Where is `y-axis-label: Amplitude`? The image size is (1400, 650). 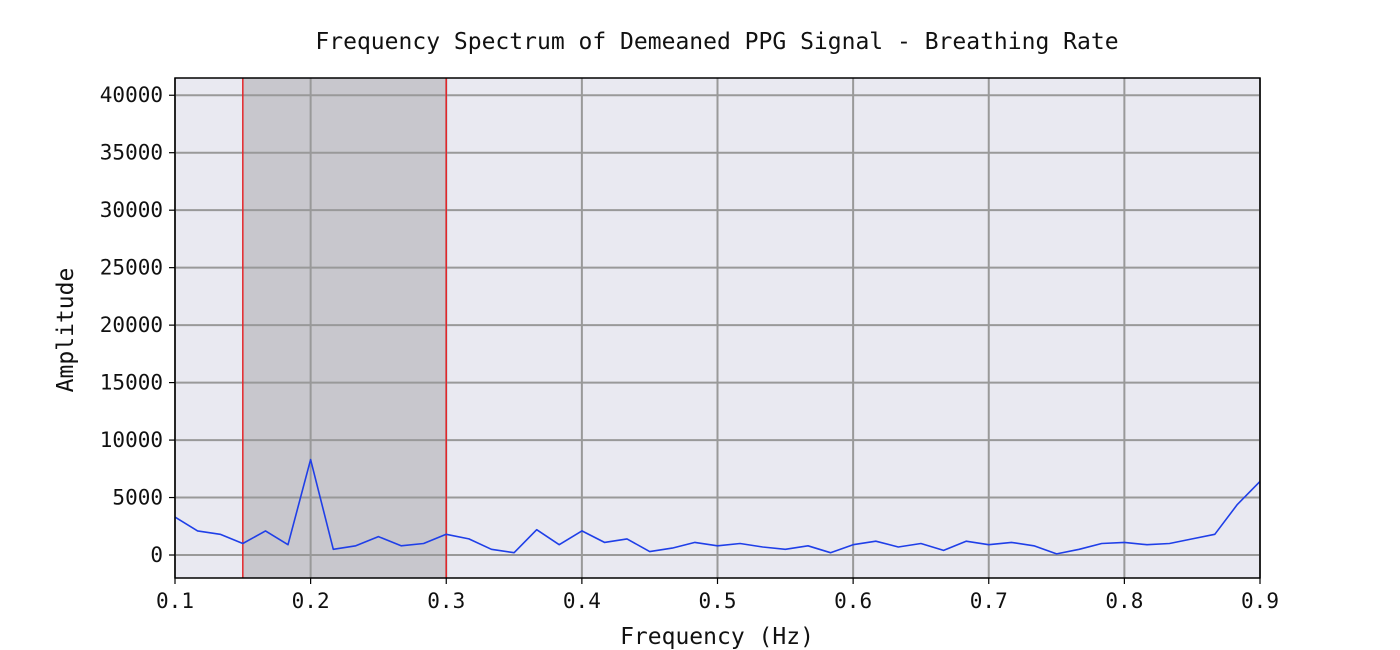
y-axis-label: Amplitude is located at coordinates (66, 330).